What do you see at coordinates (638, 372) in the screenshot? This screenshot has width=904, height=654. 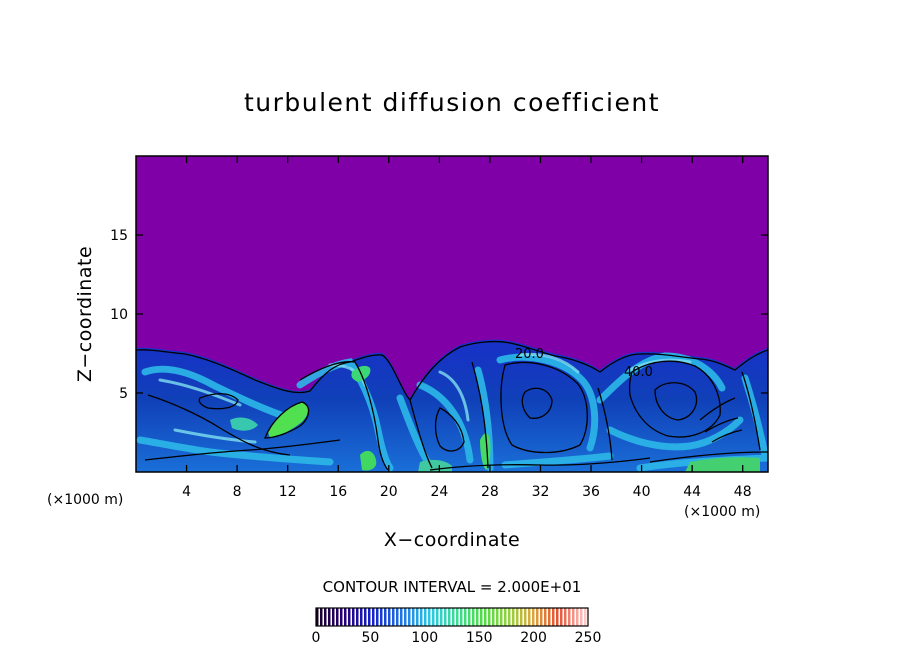 I see `contour-label: 40.0` at bounding box center [638, 372].